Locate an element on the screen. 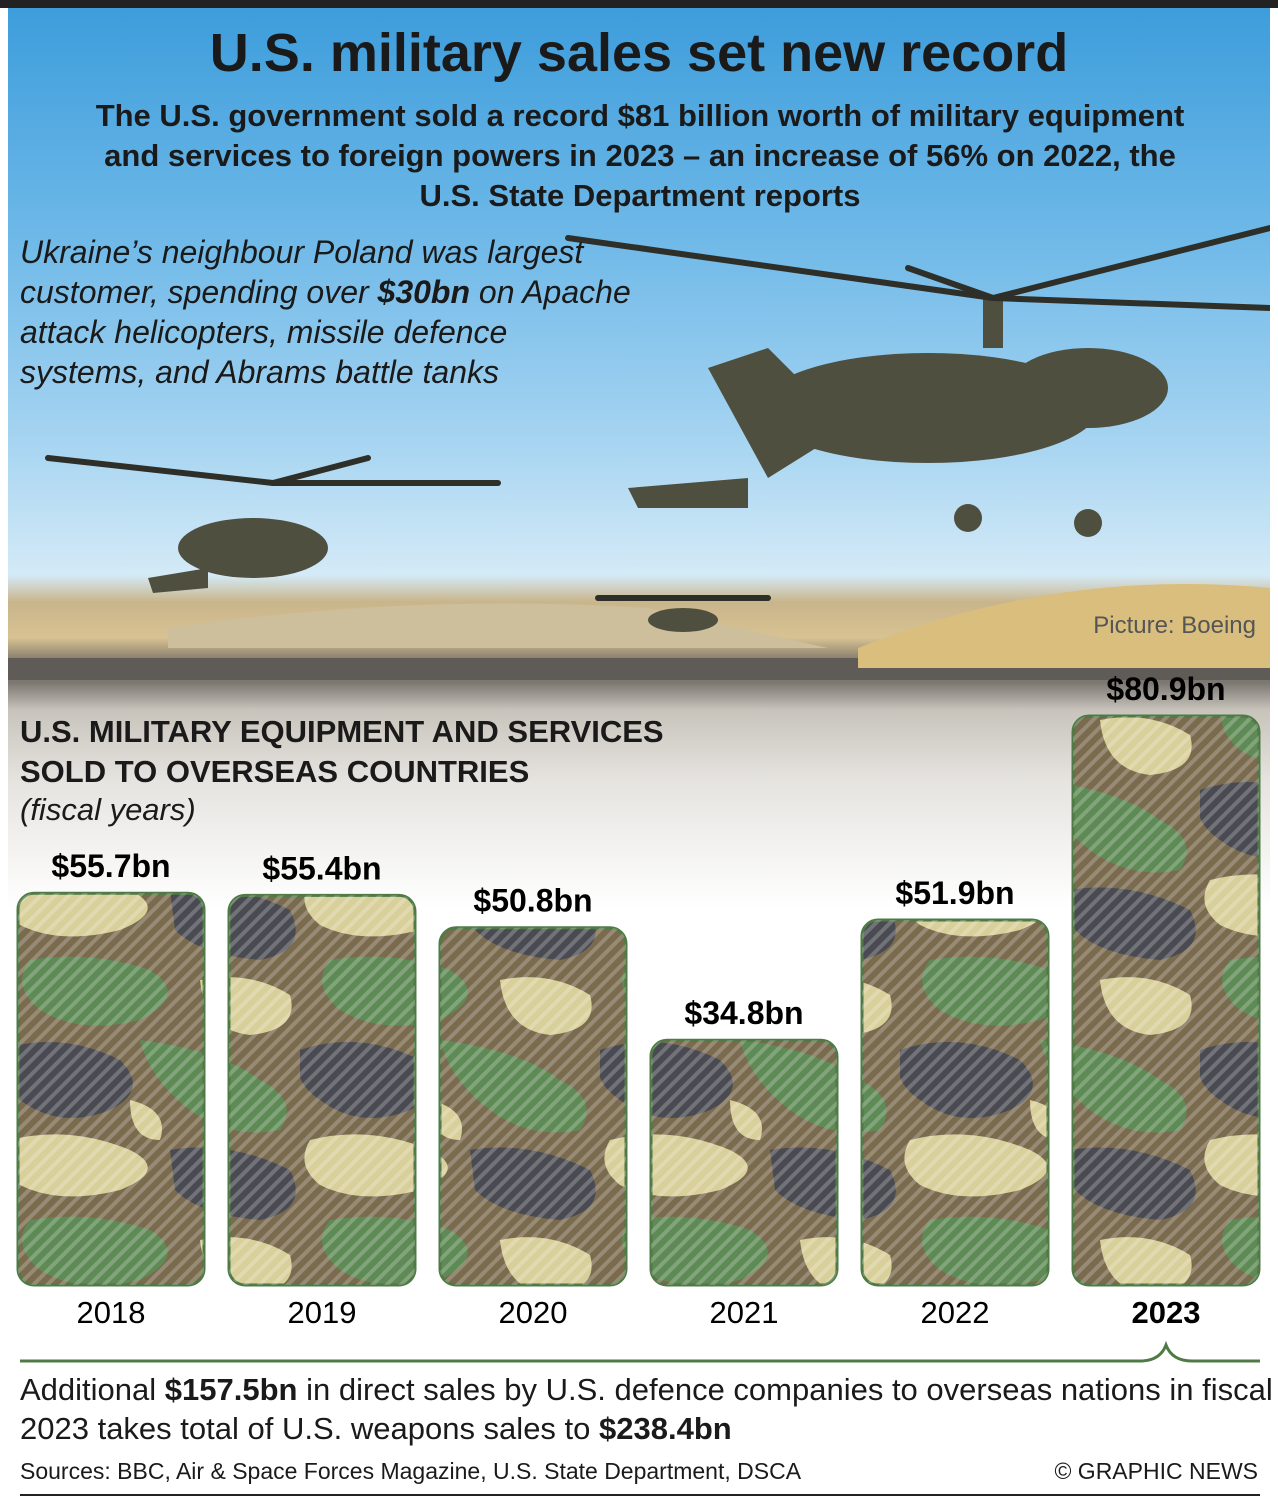 The image size is (1278, 1502). bar-2021: $34.8bn 2021 is located at coordinates (744, 1162).